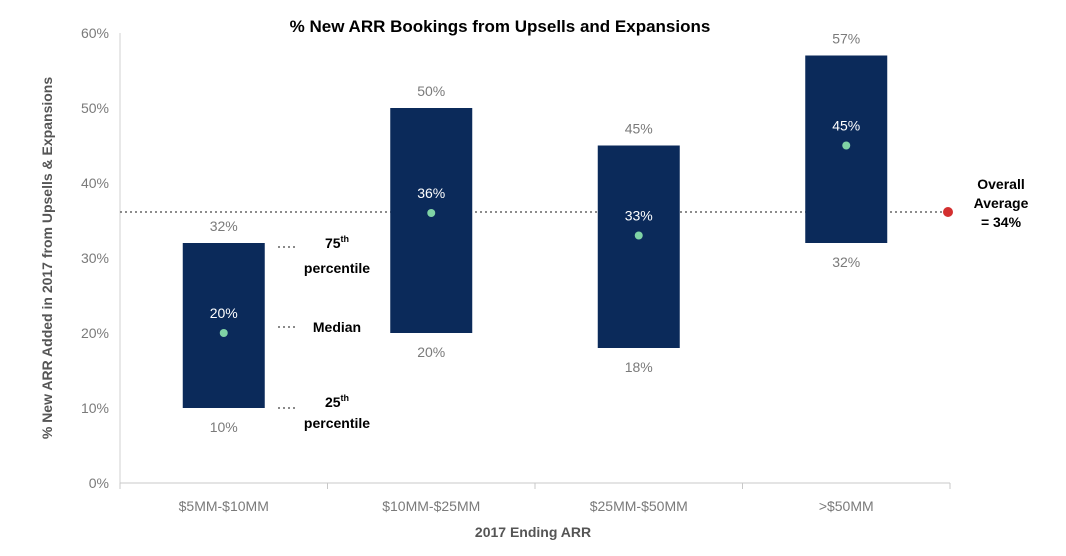 The height and width of the screenshot is (556, 1066). I want to click on p75-value-label: 50%, so click(431, 91).